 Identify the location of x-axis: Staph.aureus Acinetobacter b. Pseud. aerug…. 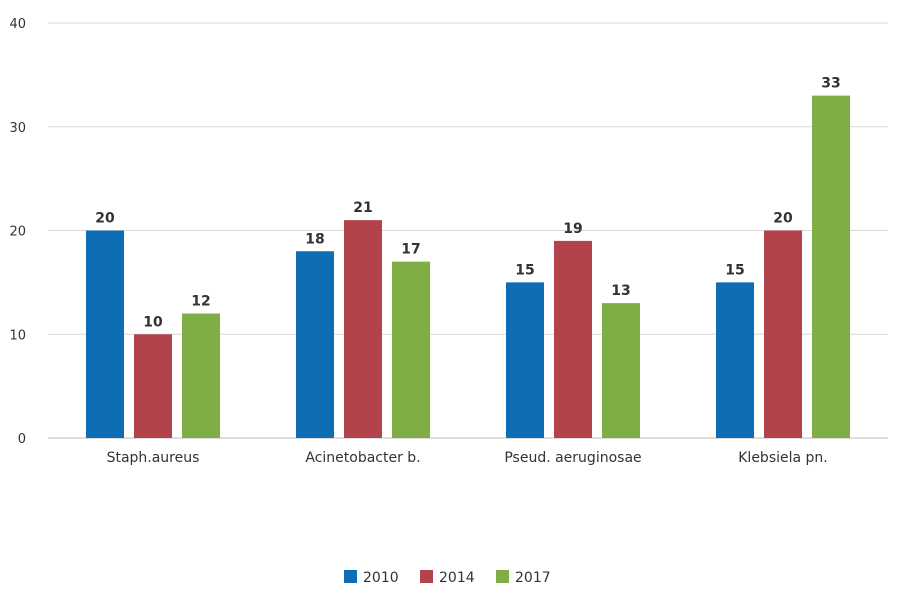
(467, 458).